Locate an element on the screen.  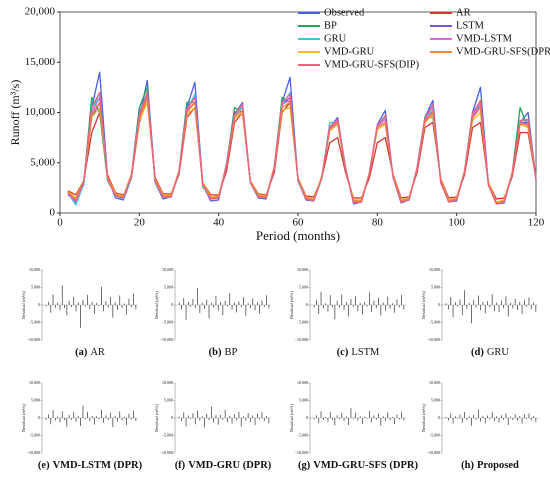
caption-part: (h) is located at coordinates (467, 465).